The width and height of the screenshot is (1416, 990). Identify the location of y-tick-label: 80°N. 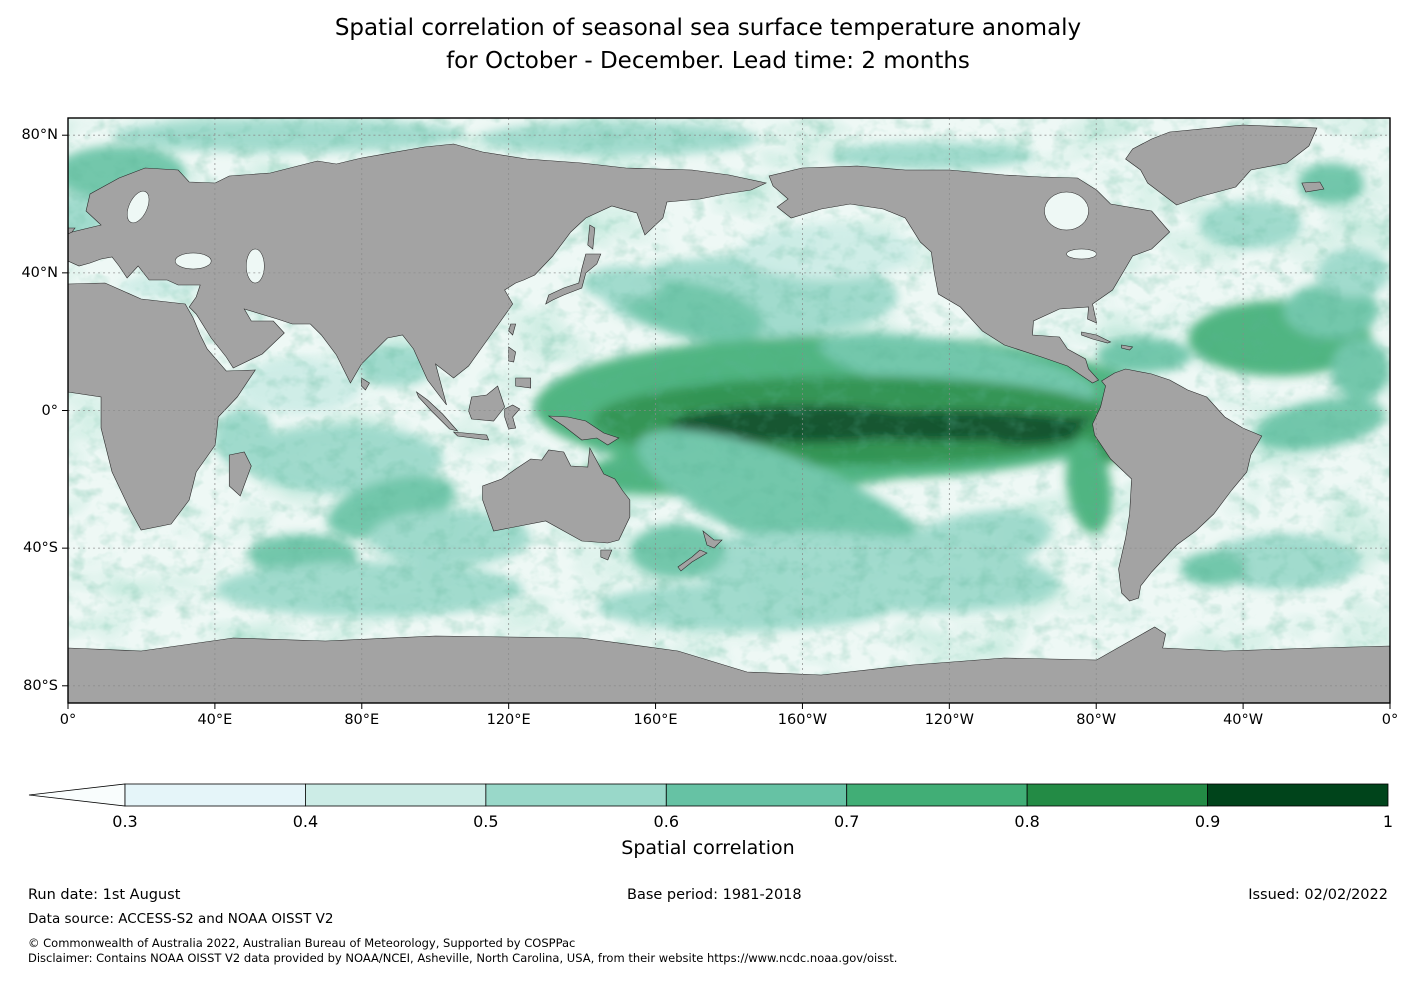
(39, 135).